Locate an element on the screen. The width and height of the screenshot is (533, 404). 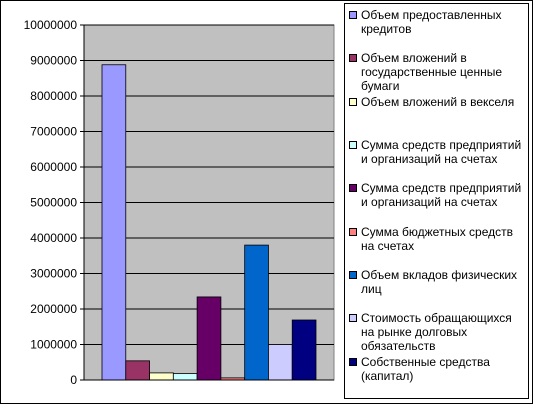
y-tick-label: 3000000 is located at coordinates (53, 274).